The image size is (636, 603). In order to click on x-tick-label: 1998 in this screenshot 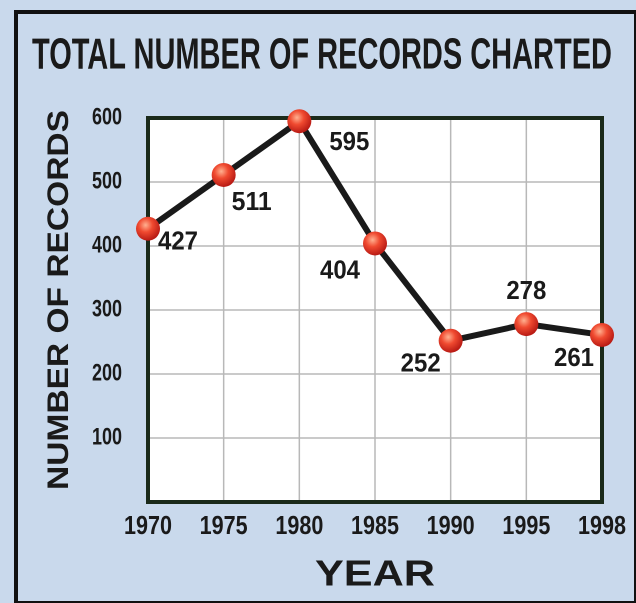, I will do `click(602, 525)`.